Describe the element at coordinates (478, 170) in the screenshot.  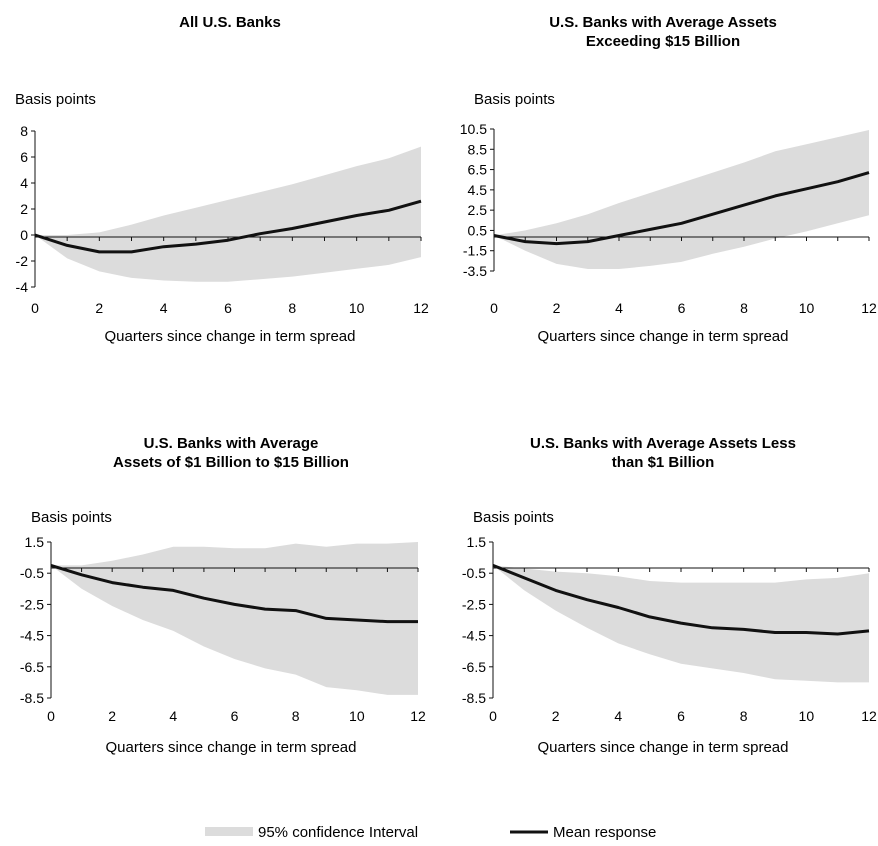
I see `y-tick-label: 6.5` at that location.